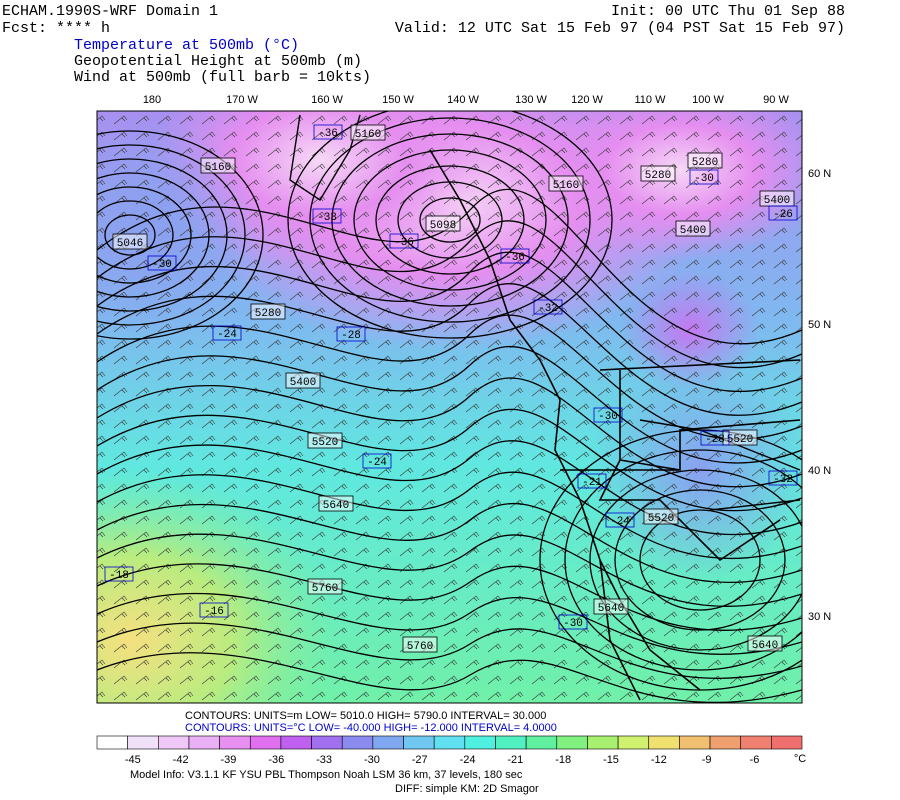  I want to click on longitude-label: 130 W, so click(531, 100).